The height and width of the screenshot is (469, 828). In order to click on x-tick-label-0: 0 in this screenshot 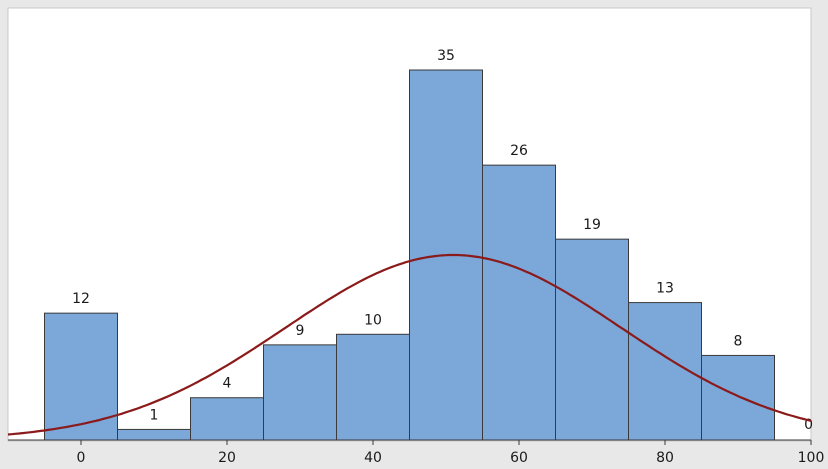, I will do `click(81, 458)`.